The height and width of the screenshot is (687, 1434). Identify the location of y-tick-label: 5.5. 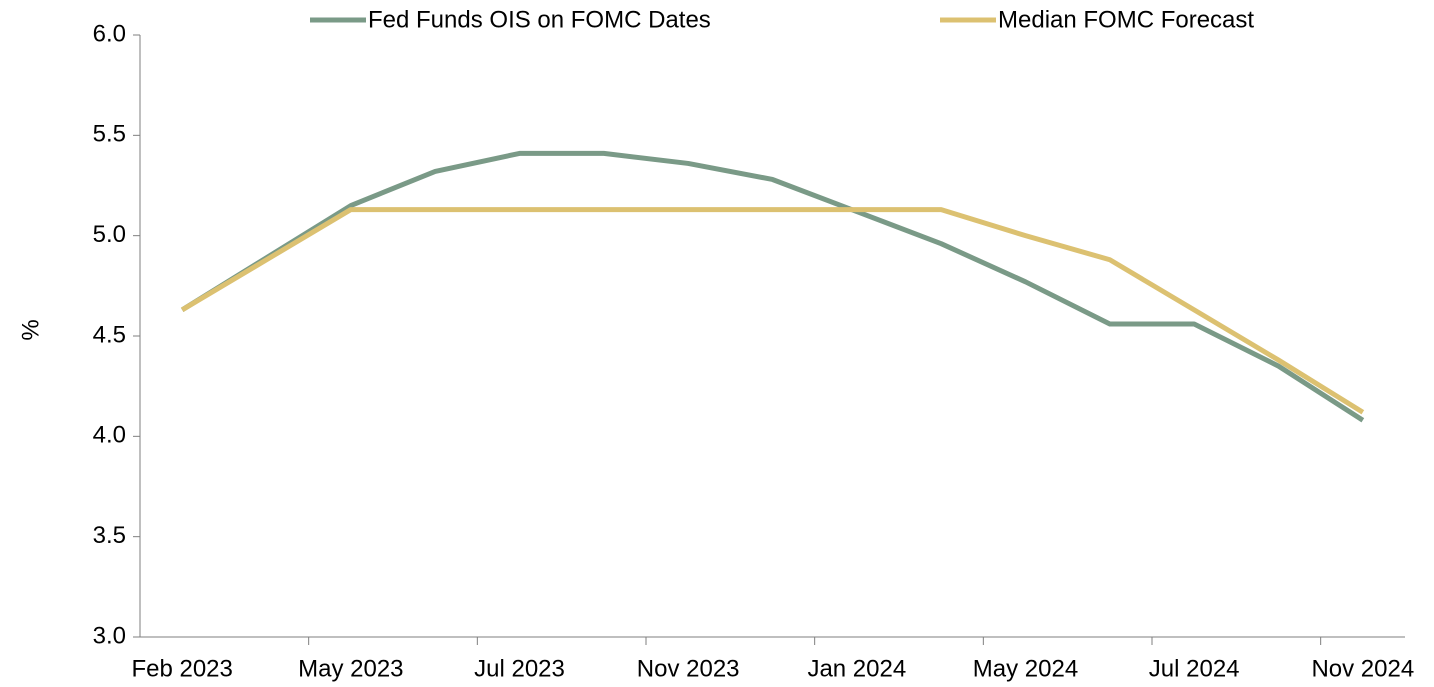
(109, 134).